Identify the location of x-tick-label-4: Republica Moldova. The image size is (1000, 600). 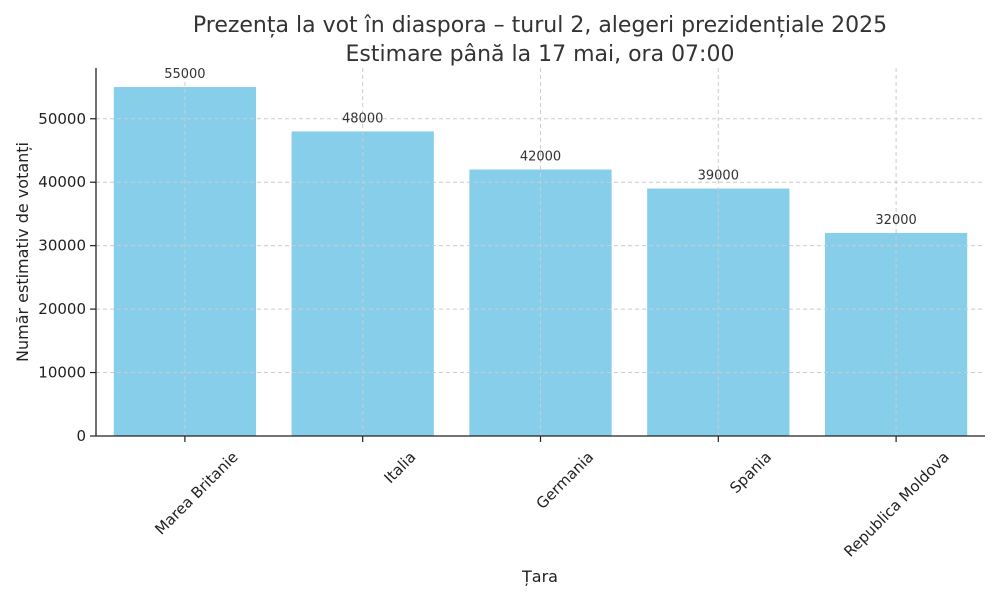
(896, 504).